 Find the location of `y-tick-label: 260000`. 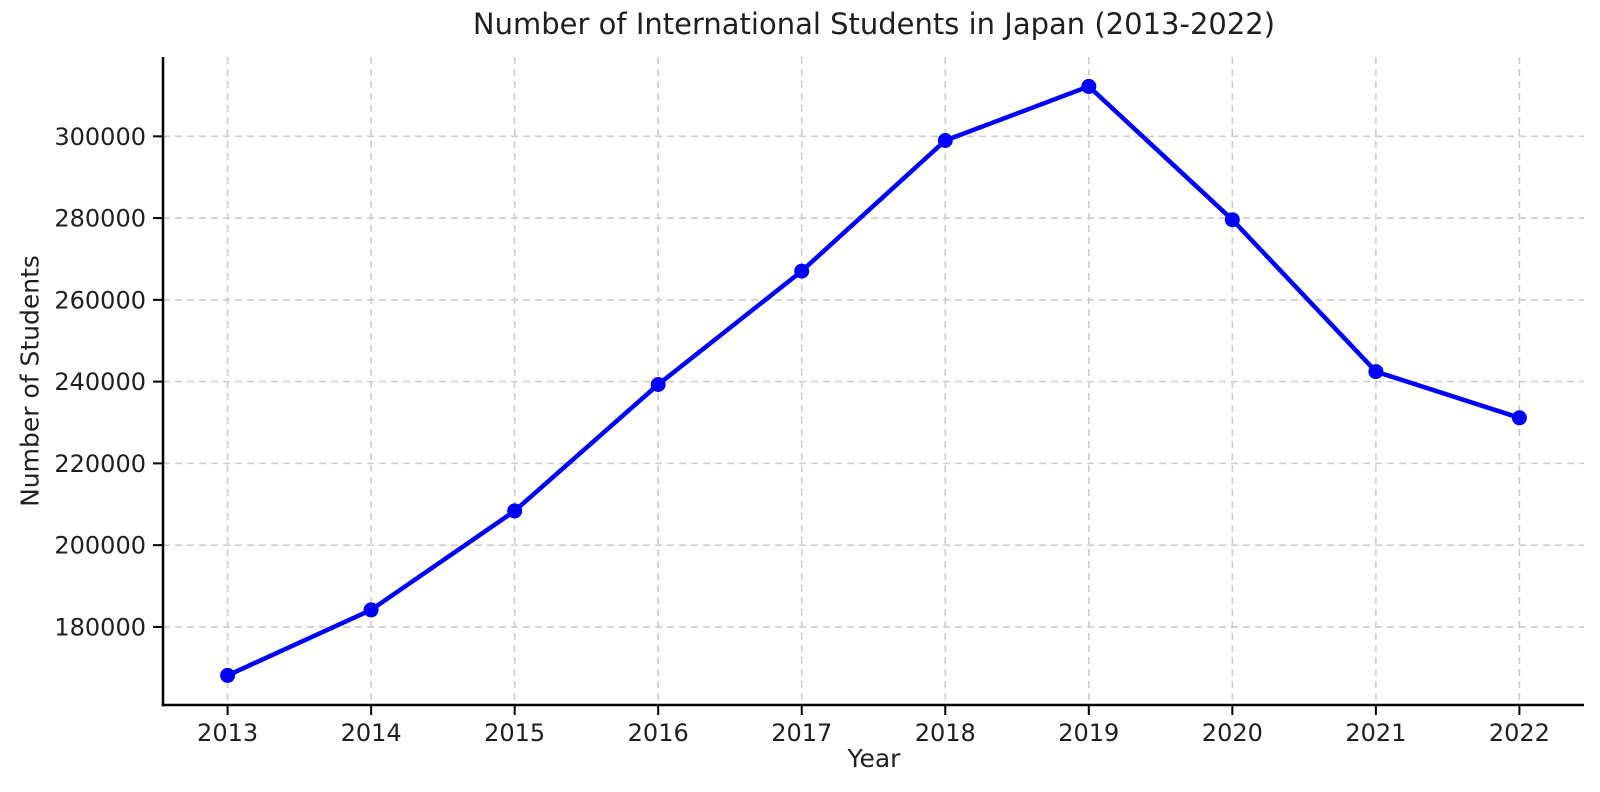

y-tick-label: 260000 is located at coordinates (100, 300).